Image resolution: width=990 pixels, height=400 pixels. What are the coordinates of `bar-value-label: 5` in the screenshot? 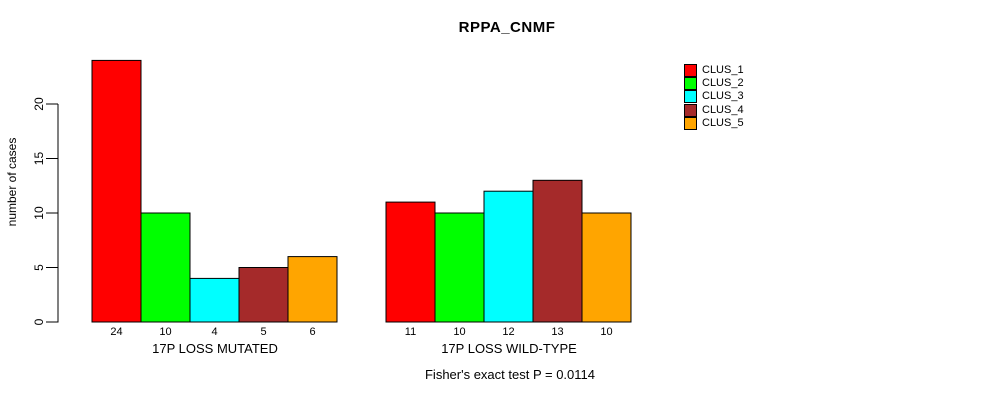 It's located at (263, 332).